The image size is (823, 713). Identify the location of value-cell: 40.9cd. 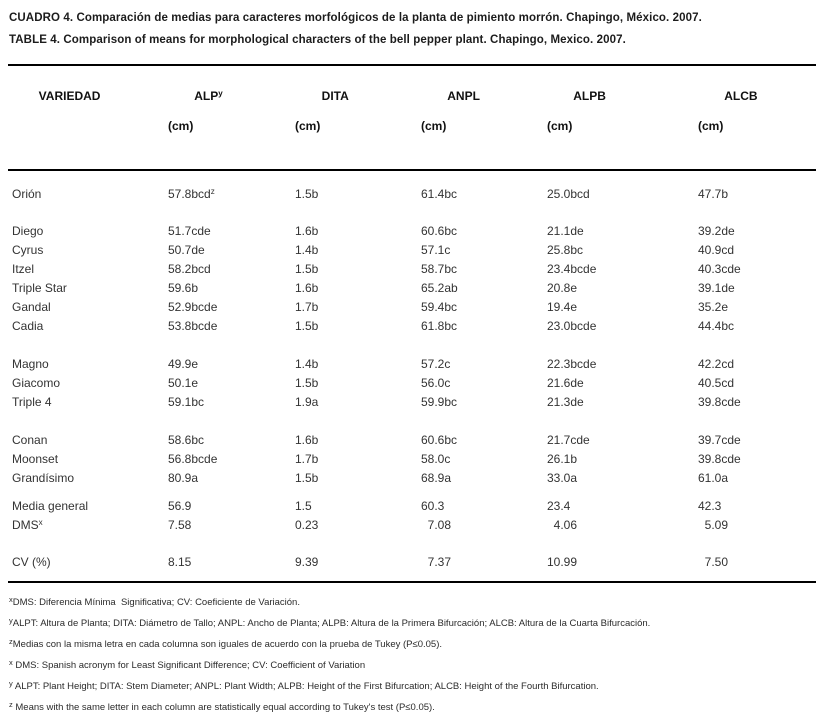
(716, 250).